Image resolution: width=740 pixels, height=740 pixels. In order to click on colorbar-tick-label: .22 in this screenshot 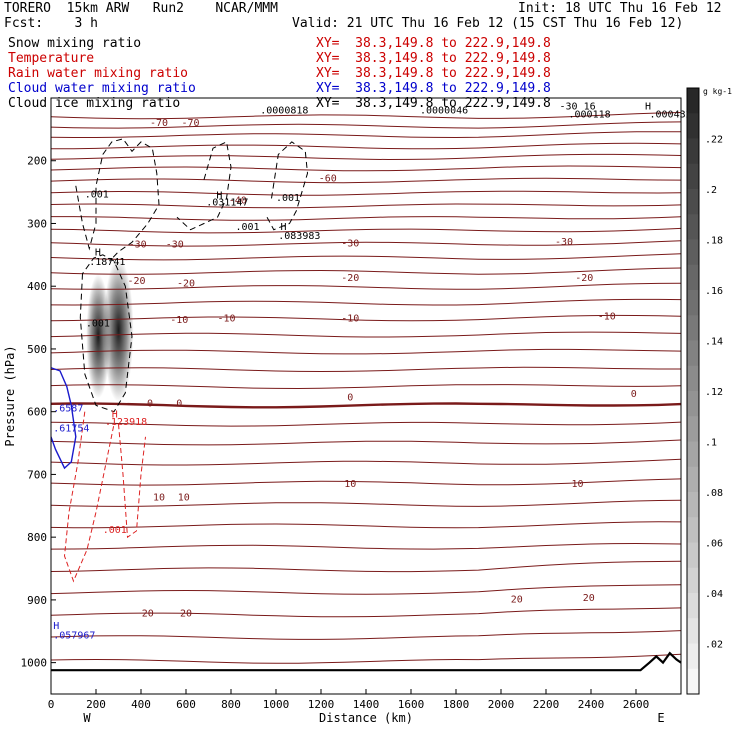, I will do `click(714, 140)`.